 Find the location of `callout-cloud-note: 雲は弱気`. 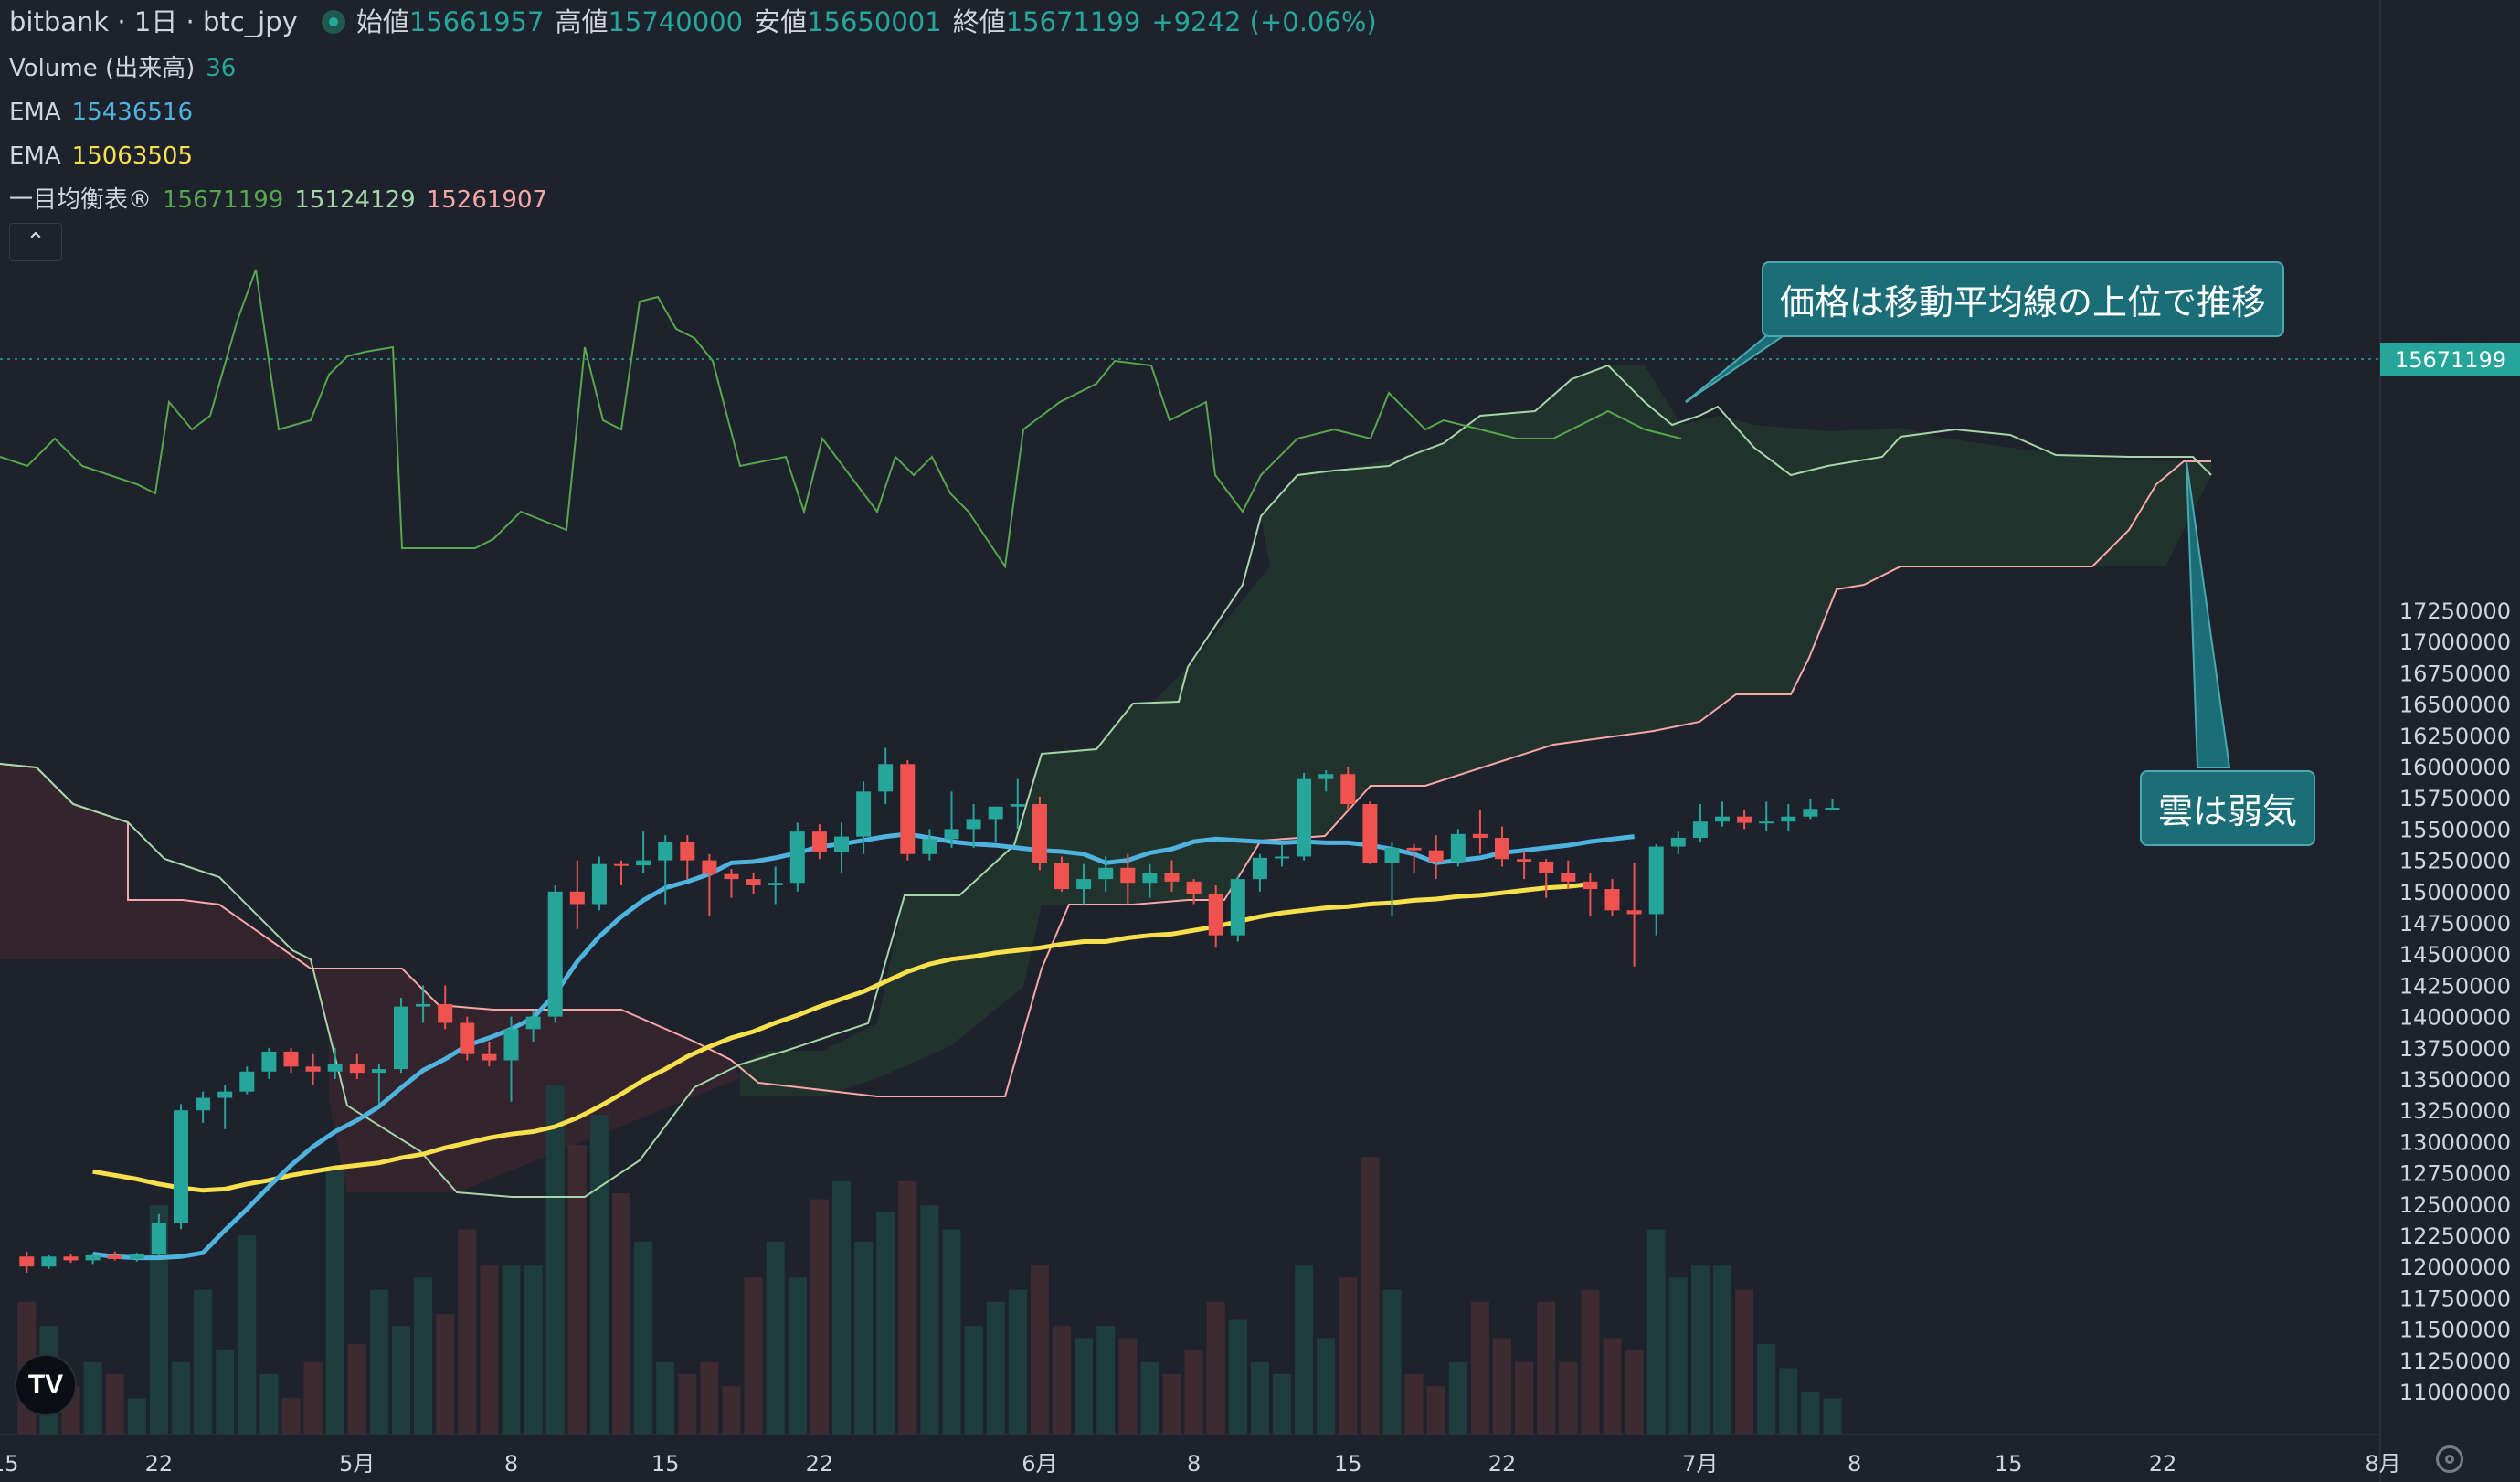

callout-cloud-note: 雲は弱気 is located at coordinates (2228, 808).